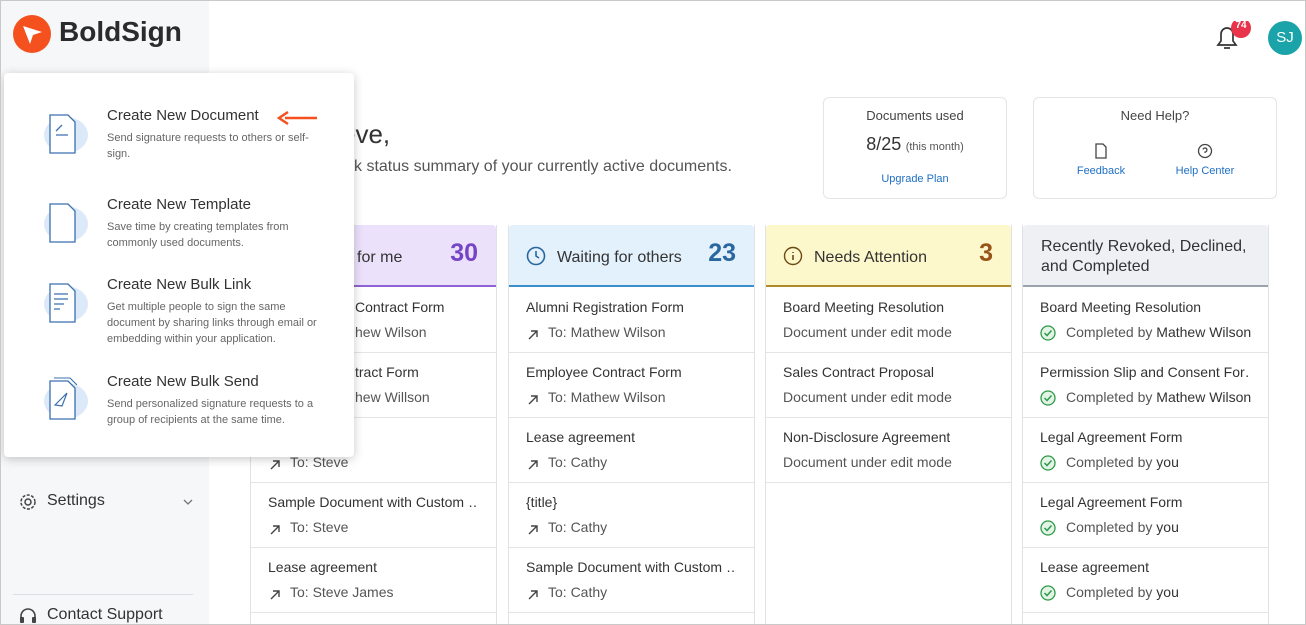  I want to click on document-name: tract Form, so click(387, 372).